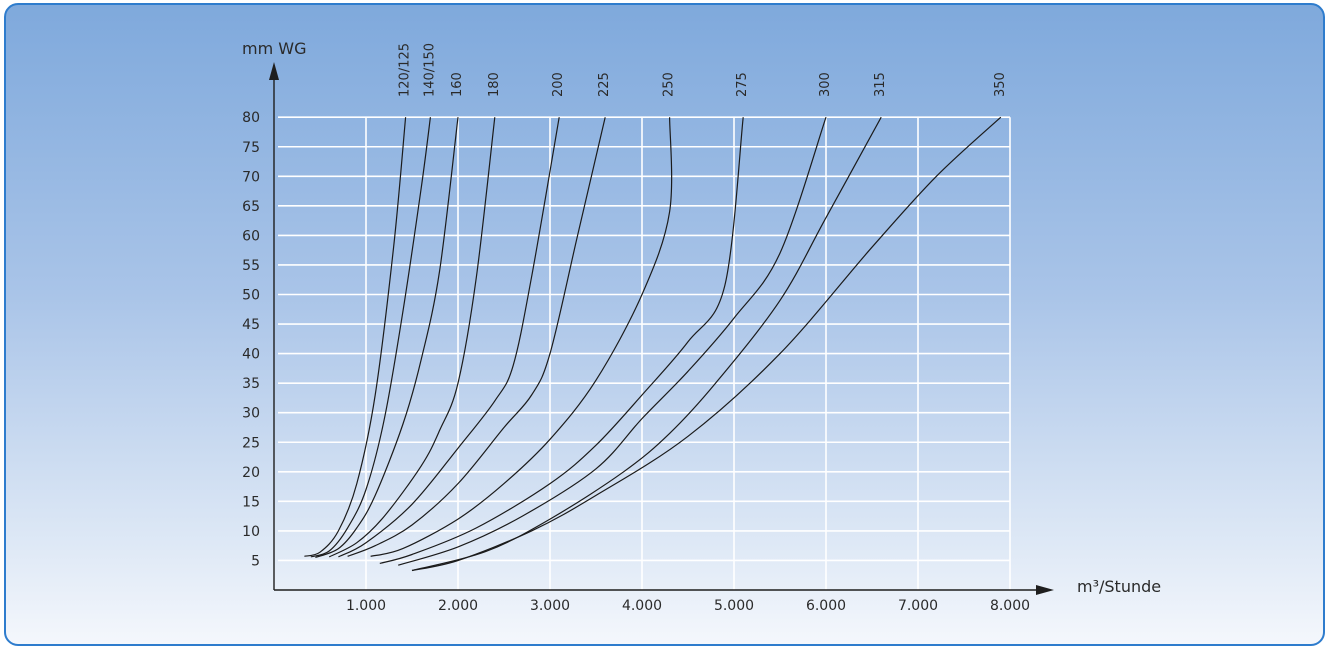 This screenshot has width=1331, height=653. What do you see at coordinates (642, 606) in the screenshot?
I see `x-tick-label: 4.000` at bounding box center [642, 606].